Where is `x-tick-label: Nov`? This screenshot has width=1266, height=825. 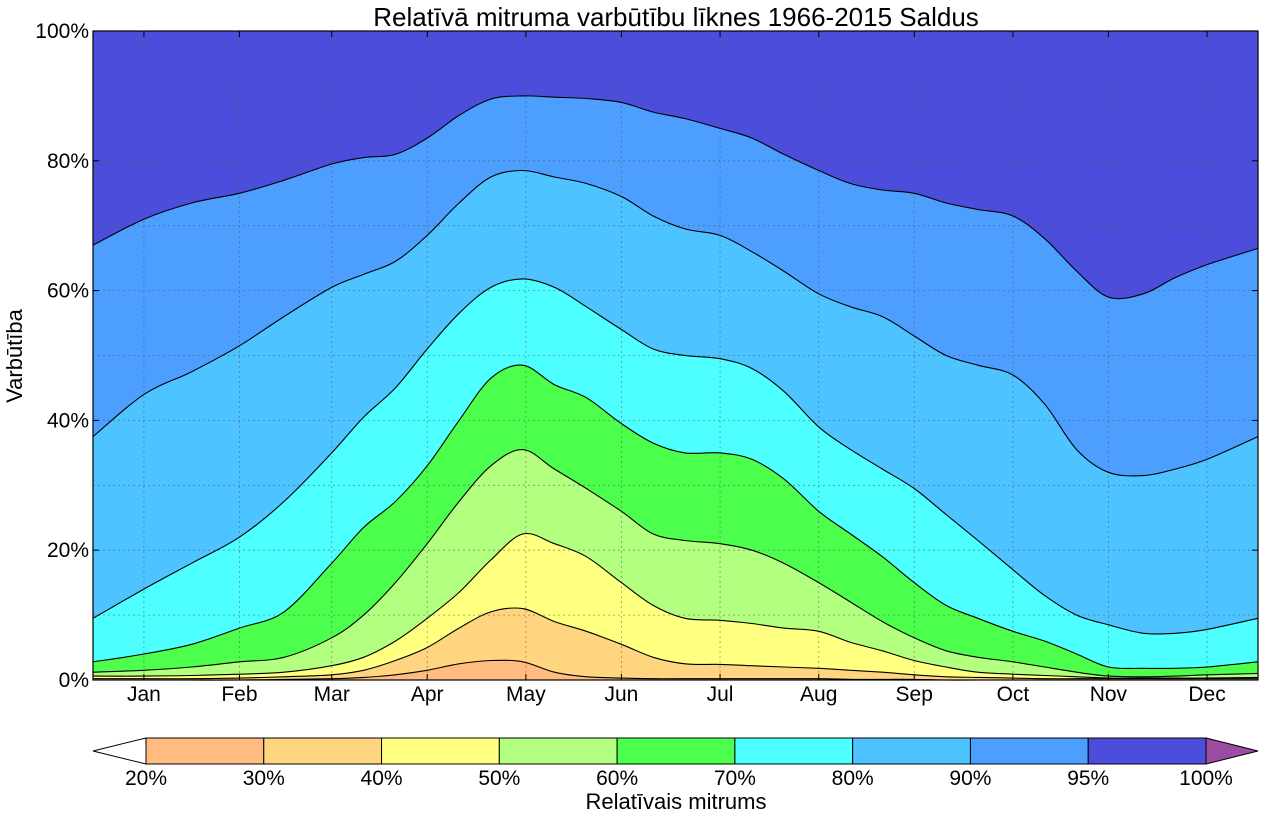
x-tick-label: Nov is located at coordinates (1109, 694).